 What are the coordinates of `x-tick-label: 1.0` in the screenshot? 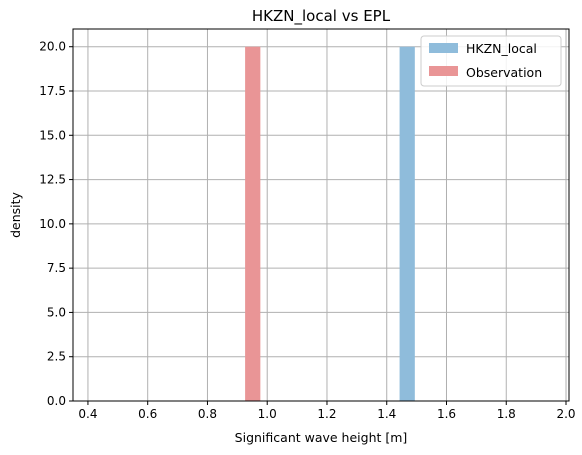 It's located at (267, 414).